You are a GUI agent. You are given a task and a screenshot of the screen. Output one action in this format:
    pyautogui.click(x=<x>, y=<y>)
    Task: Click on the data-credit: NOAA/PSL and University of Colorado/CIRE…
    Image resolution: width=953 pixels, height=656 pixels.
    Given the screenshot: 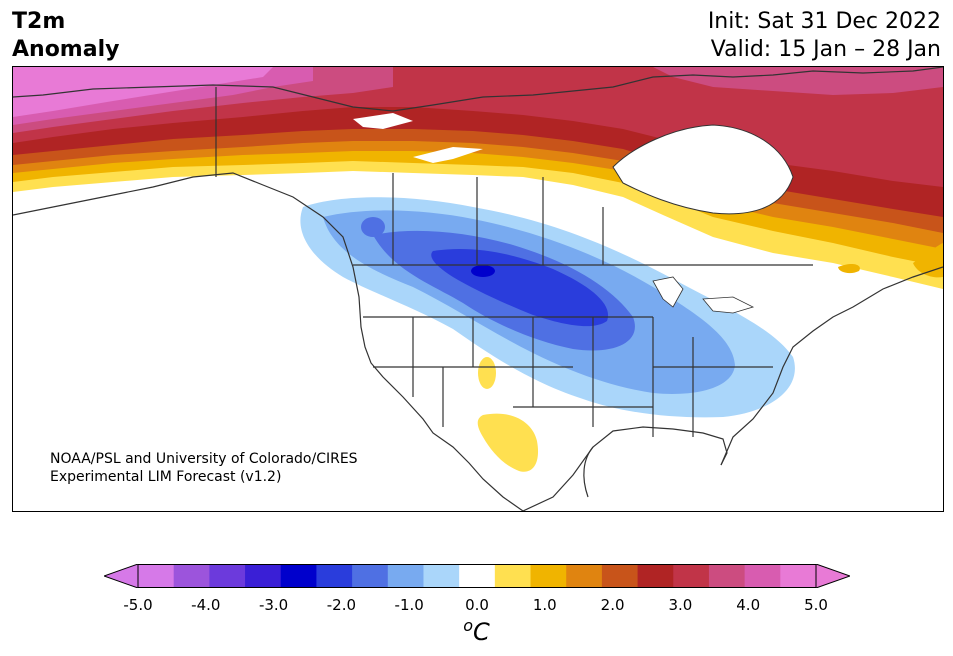 What is the action you would take?
    pyautogui.click(x=204, y=468)
    